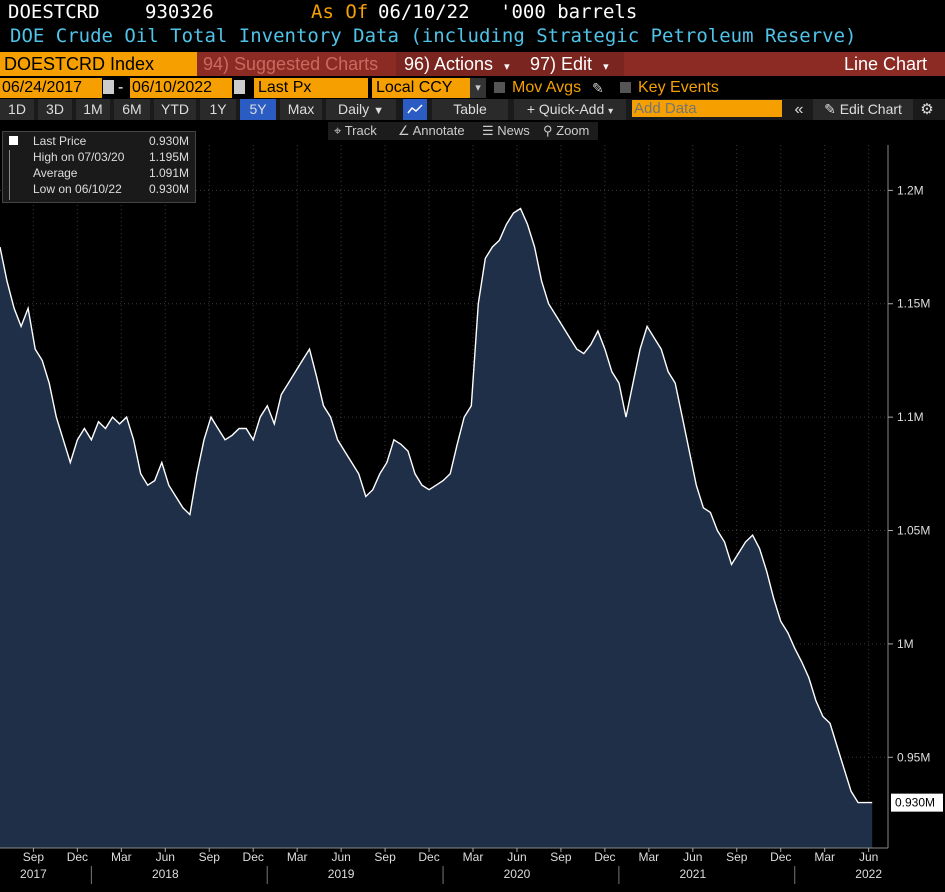 The image size is (945, 892). I want to click on security-field: DOESTCRD Index, so click(98, 64).